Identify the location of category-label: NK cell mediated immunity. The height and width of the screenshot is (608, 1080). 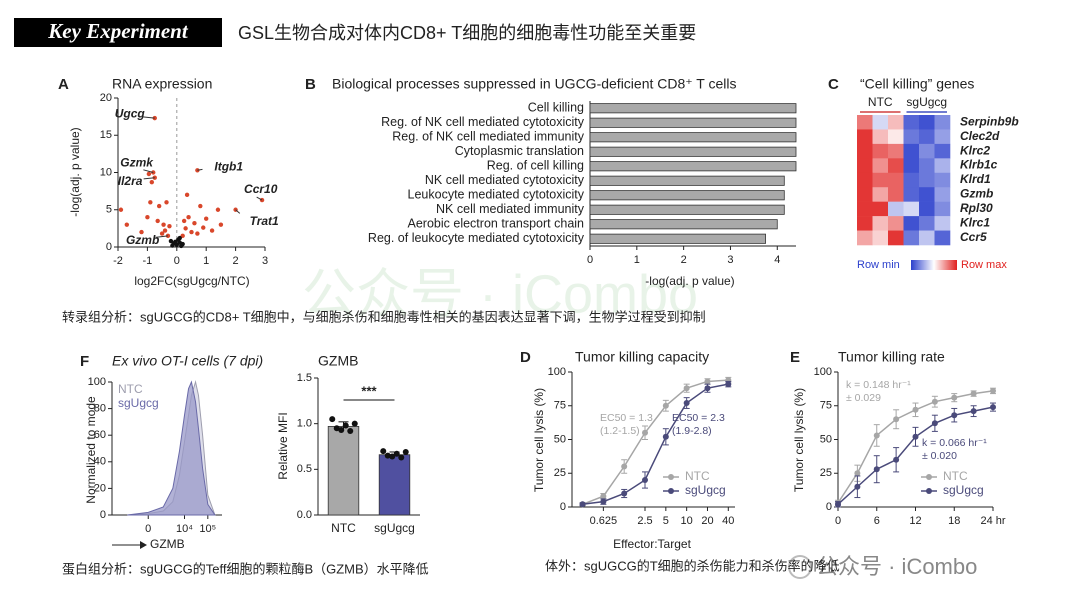
(510, 209).